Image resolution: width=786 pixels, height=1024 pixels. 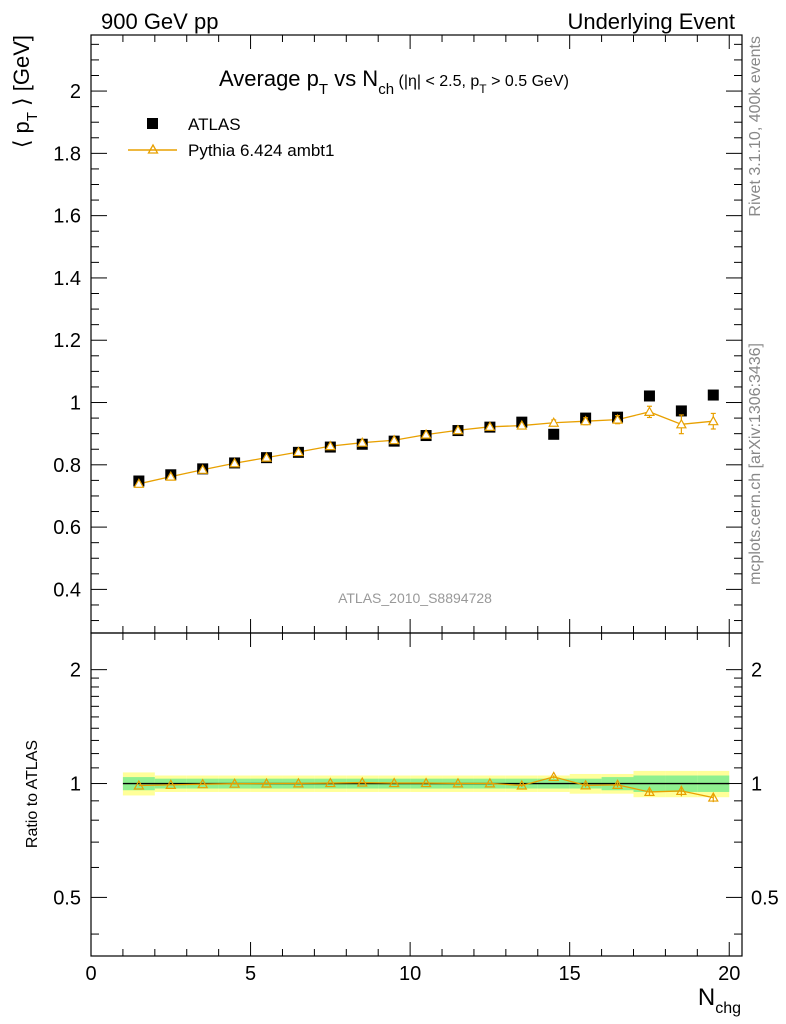 What do you see at coordinates (159, 21) in the screenshot?
I see `header-left: 900 GeV pp` at bounding box center [159, 21].